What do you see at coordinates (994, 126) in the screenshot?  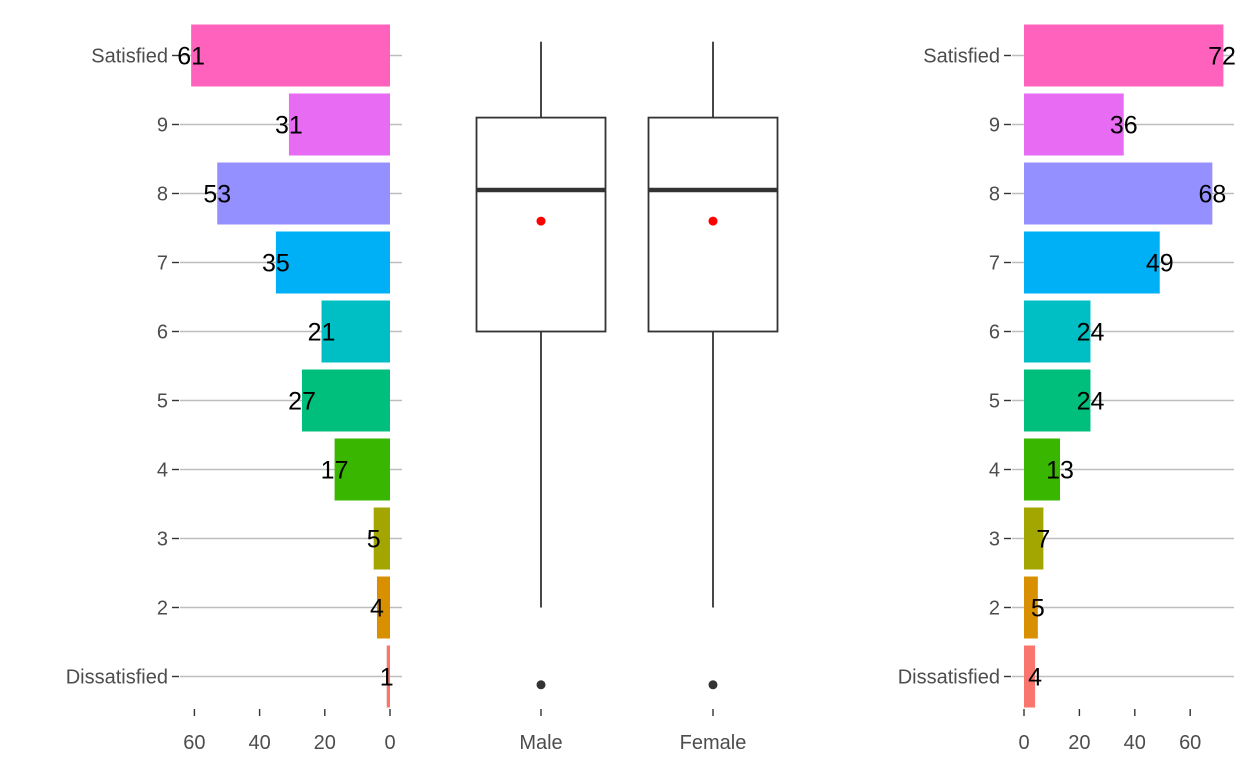 I see `right-category-label: 9` at bounding box center [994, 126].